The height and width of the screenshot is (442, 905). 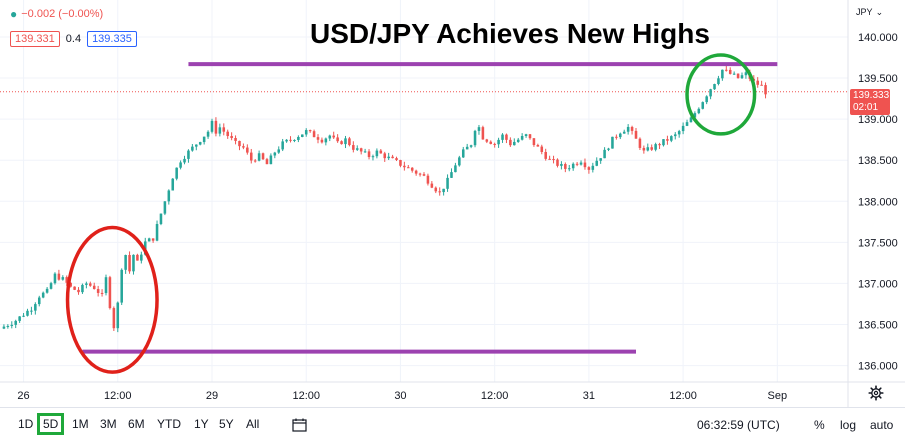 What do you see at coordinates (878, 161) in the screenshot?
I see `y-tick-label: 138.500` at bounding box center [878, 161].